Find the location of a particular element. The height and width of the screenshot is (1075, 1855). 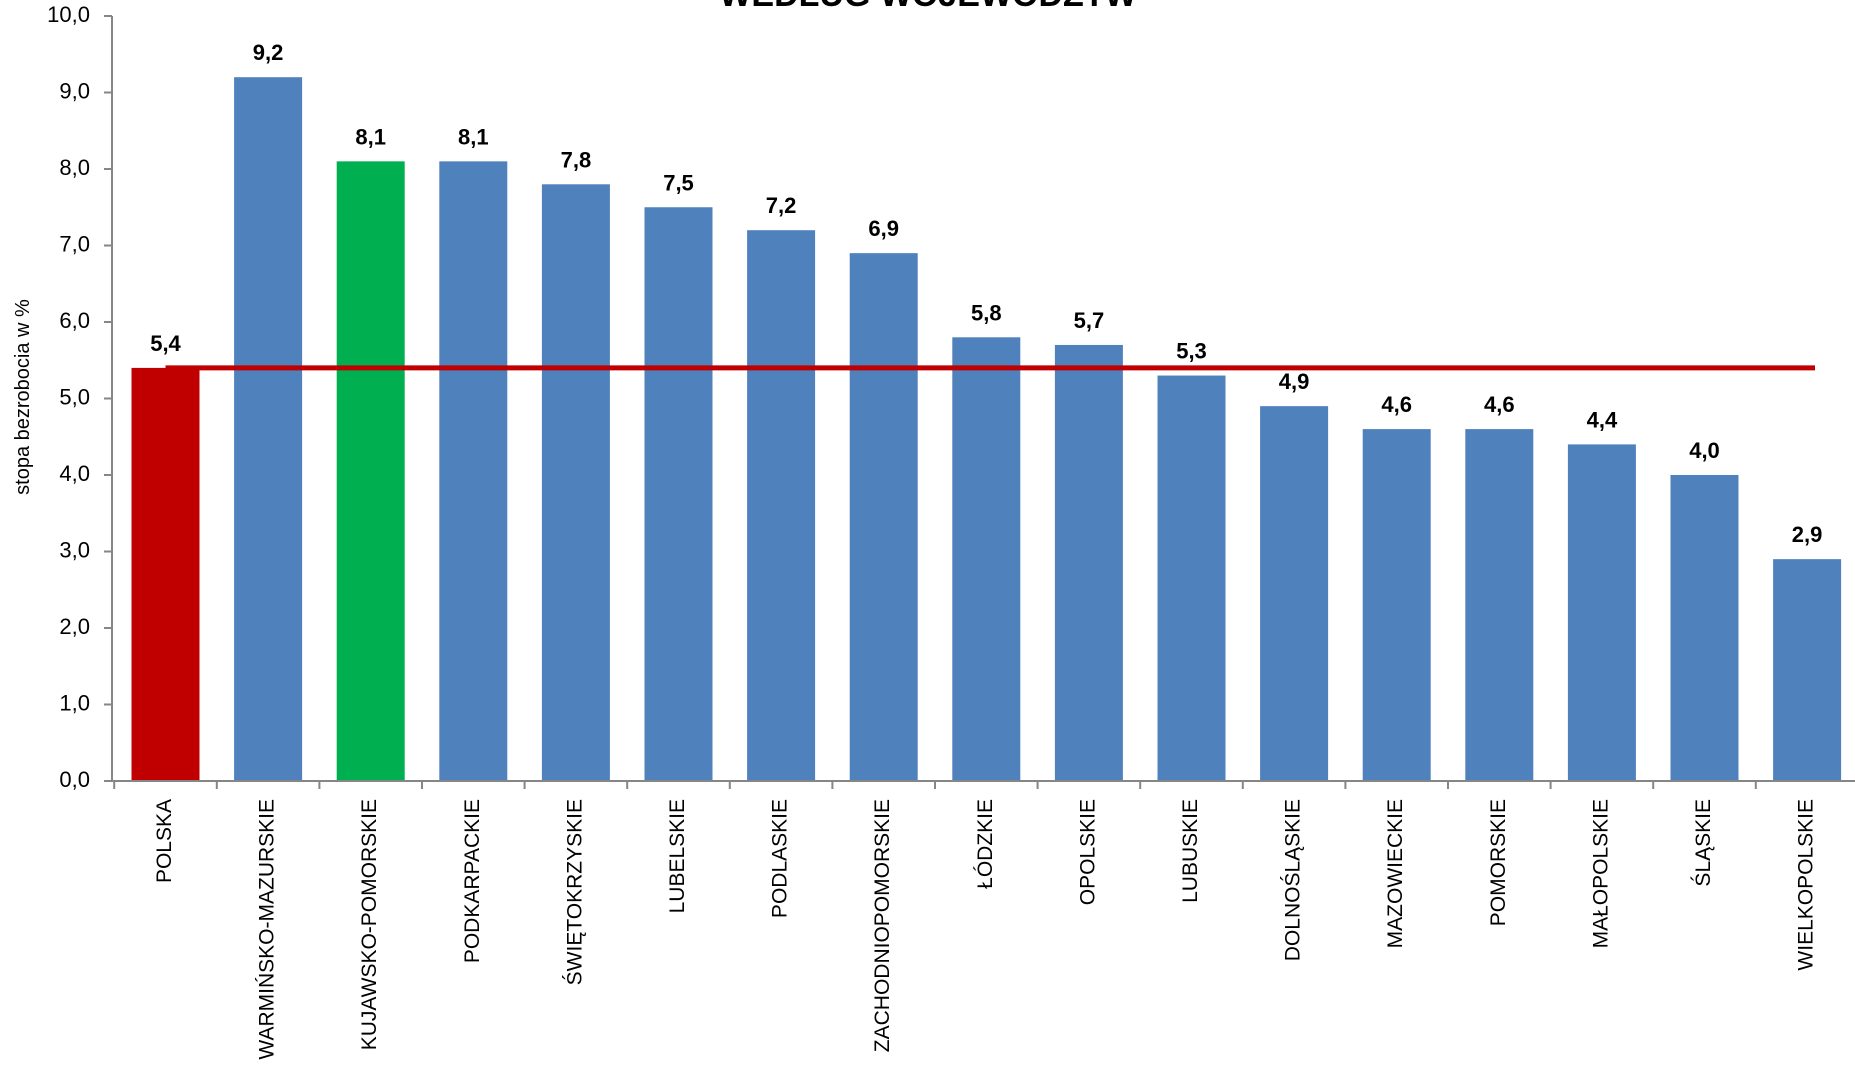

x-tick-label: ZACHODNIOPOMORSKIE is located at coordinates (882, 925).